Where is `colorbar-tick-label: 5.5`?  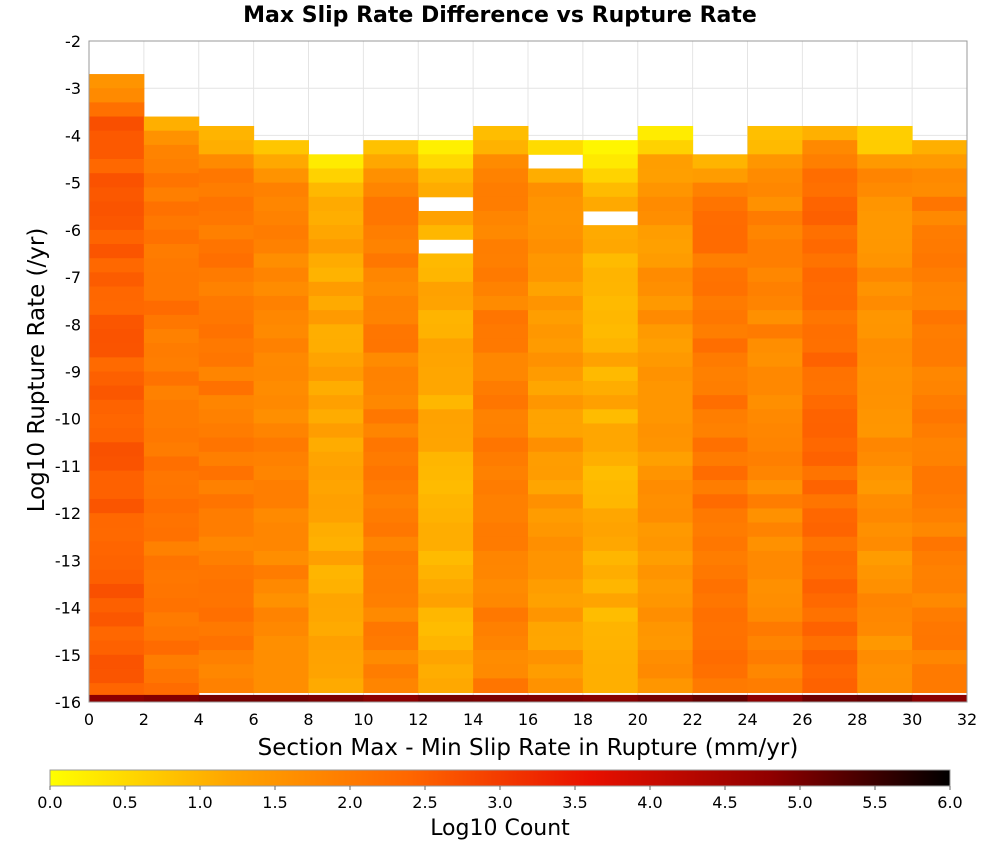 colorbar-tick-label: 5.5 is located at coordinates (874, 802).